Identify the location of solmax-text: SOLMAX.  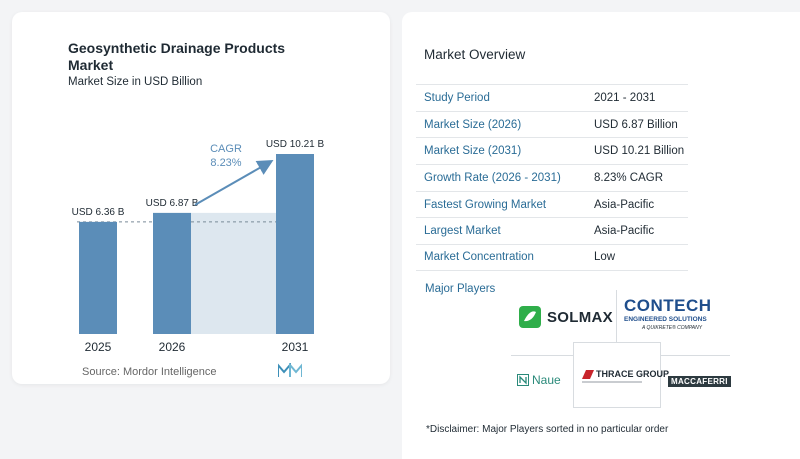
(580, 317).